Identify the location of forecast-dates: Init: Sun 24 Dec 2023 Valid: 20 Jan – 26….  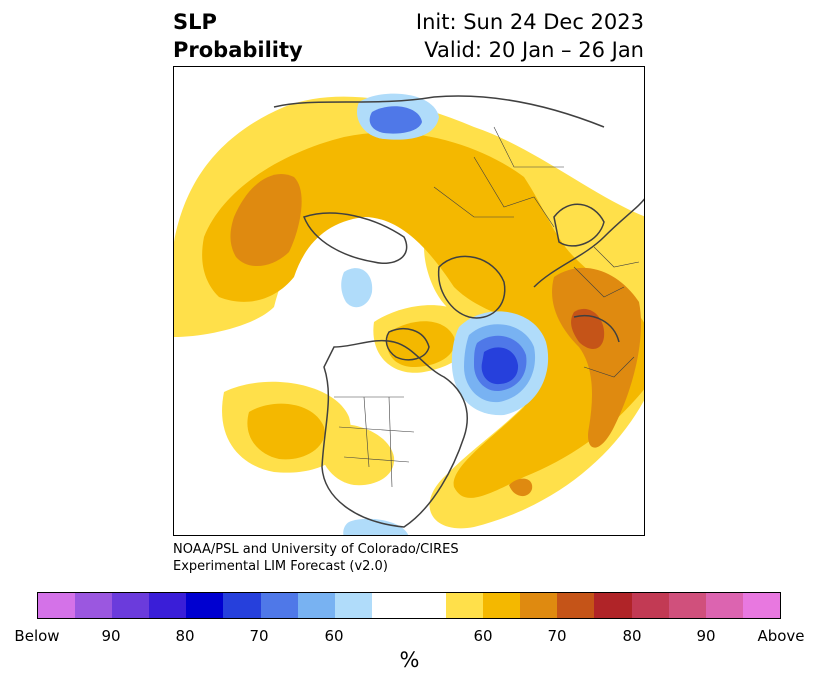
(530, 36).